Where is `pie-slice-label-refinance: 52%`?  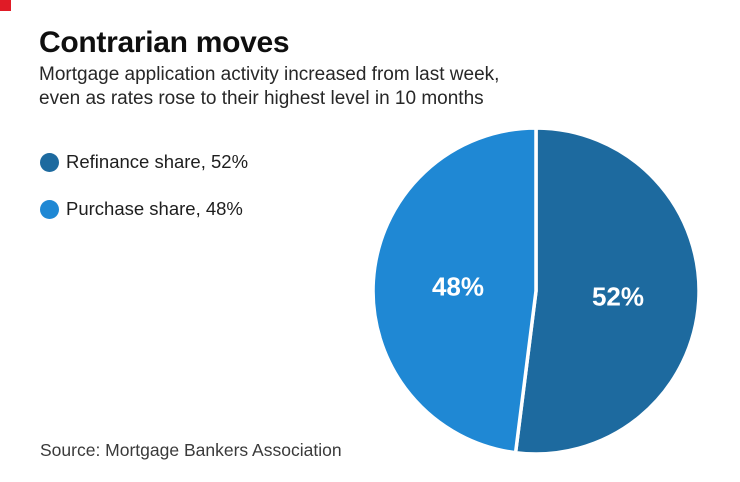 pie-slice-label-refinance: 52% is located at coordinates (618, 296).